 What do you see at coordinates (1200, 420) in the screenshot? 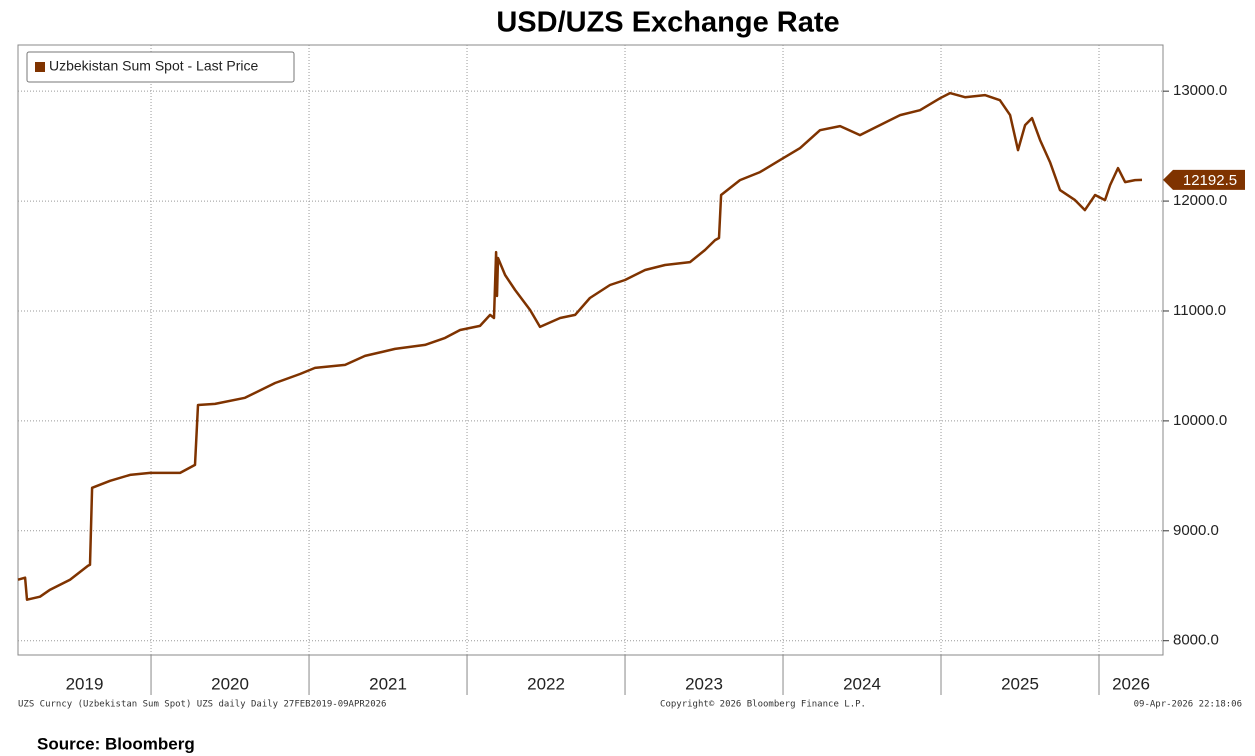
I see `y-tick-label: 10000.0` at bounding box center [1200, 420].